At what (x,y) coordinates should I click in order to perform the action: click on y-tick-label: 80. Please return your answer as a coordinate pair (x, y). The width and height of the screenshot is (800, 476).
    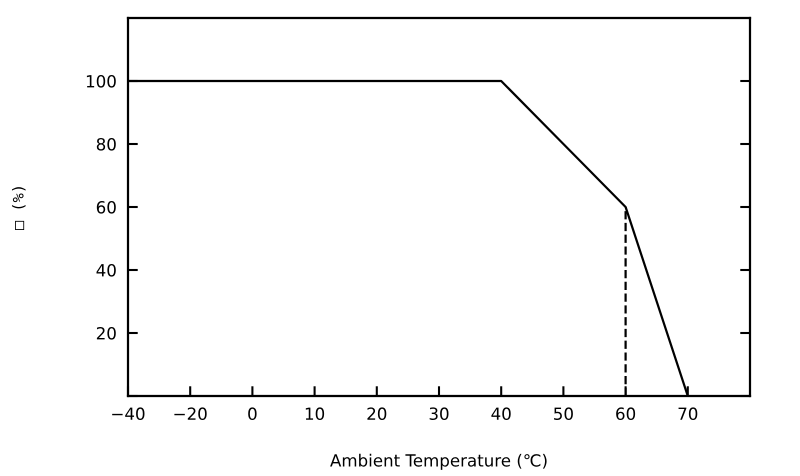
    Looking at the image, I should click on (106, 144).